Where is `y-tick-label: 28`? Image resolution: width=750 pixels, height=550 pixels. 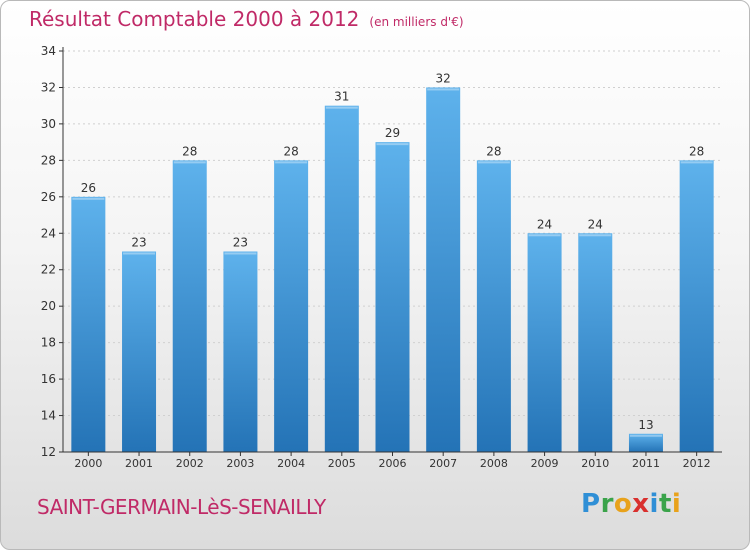 y-tick-label: 28 is located at coordinates (48, 160).